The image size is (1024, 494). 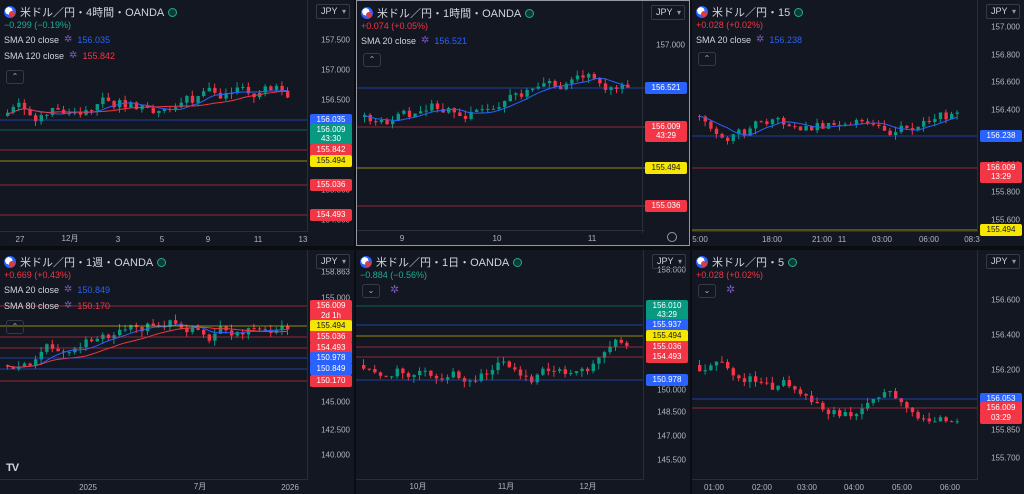 I want to click on time-axis: 2025 7月 2026, so click(x=154, y=486).